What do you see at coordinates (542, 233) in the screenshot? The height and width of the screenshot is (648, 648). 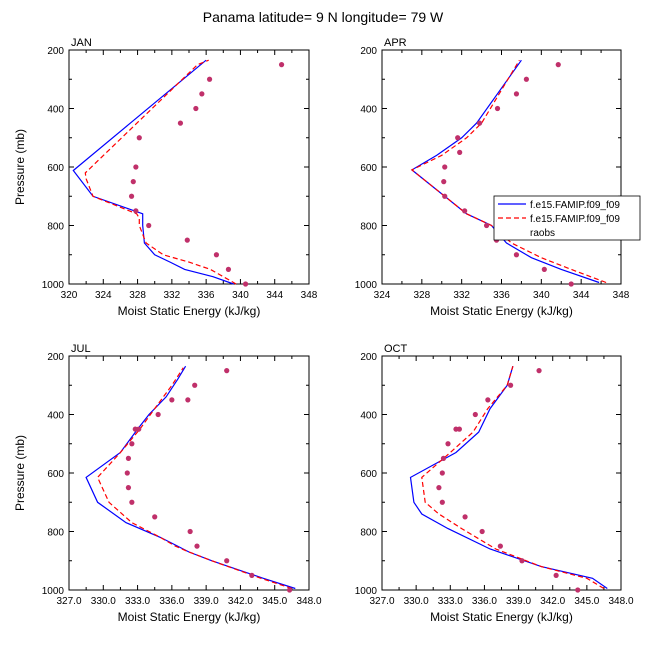 I see `legend-label: raobs` at bounding box center [542, 233].